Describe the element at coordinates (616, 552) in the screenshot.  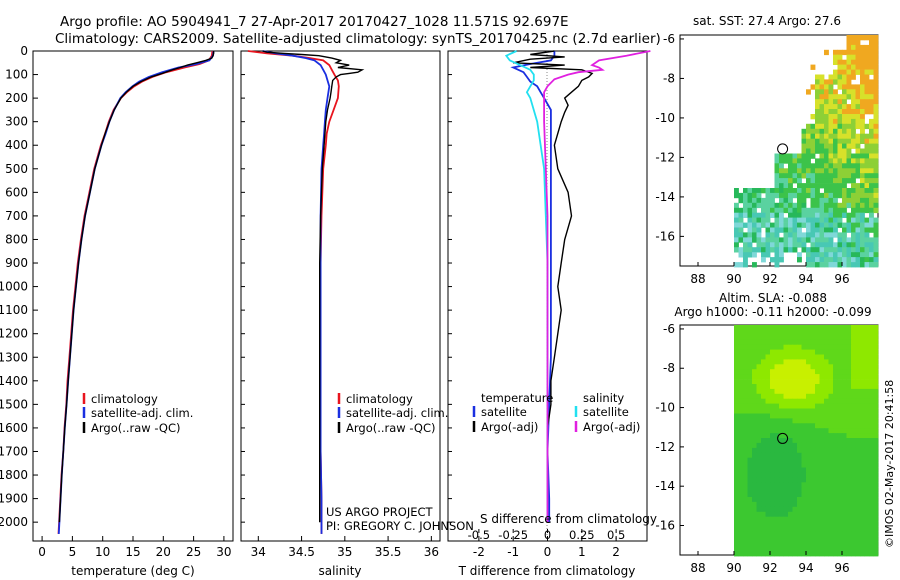
I see `x-tick-label: 2` at that location.